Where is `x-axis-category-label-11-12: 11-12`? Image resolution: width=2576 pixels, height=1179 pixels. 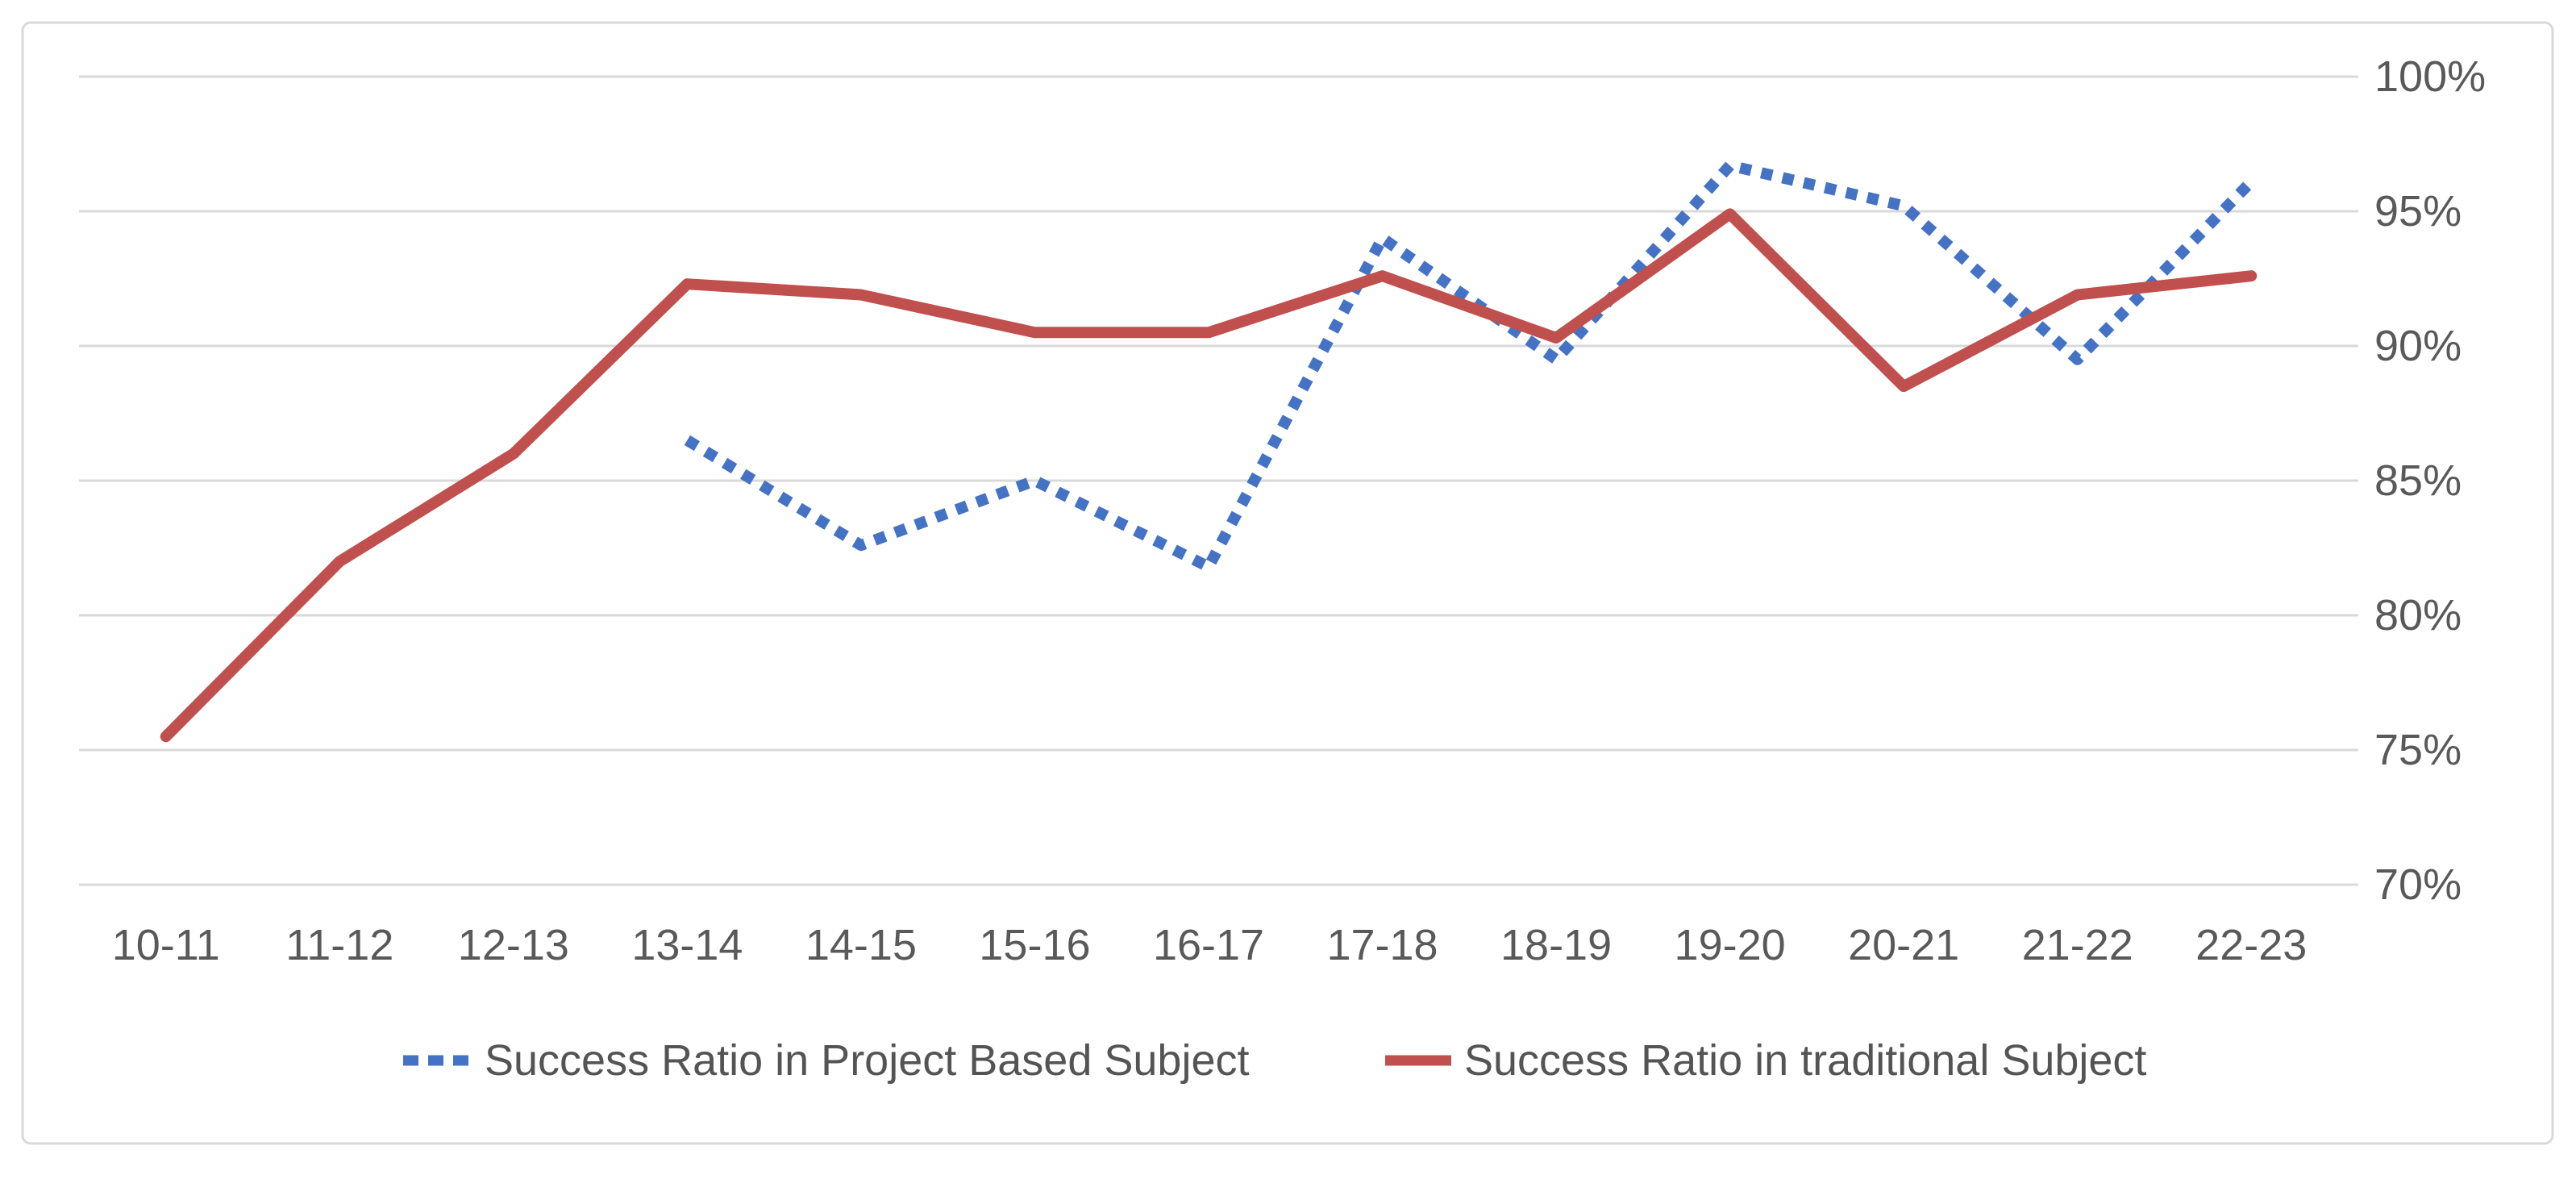
x-axis-category-label-11-12: 11-12 is located at coordinates (339, 945).